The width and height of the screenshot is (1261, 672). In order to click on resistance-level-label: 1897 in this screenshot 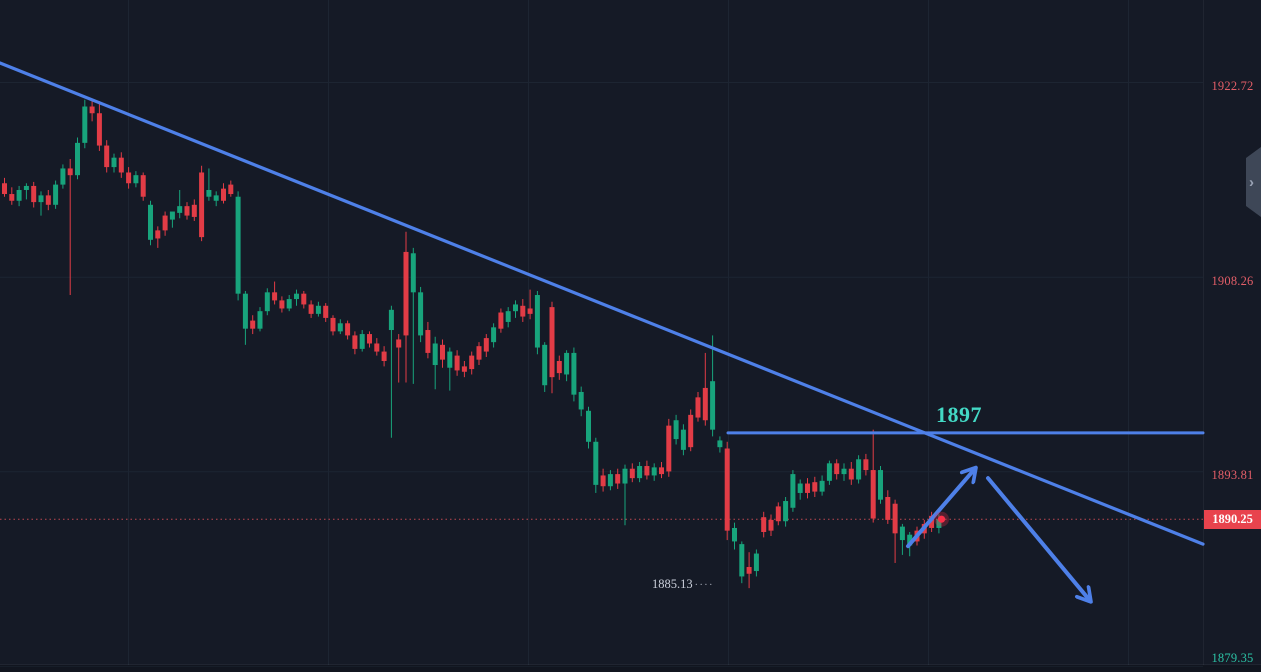, I will do `click(959, 414)`.